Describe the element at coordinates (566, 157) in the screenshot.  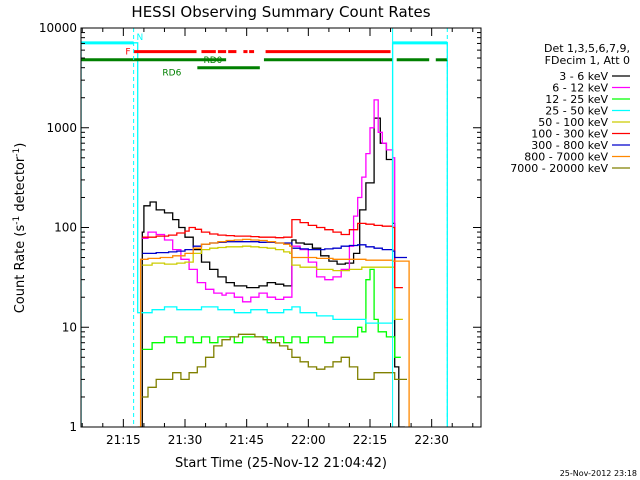
I see `legend-label-7: 800 - 7000 keV` at that location.